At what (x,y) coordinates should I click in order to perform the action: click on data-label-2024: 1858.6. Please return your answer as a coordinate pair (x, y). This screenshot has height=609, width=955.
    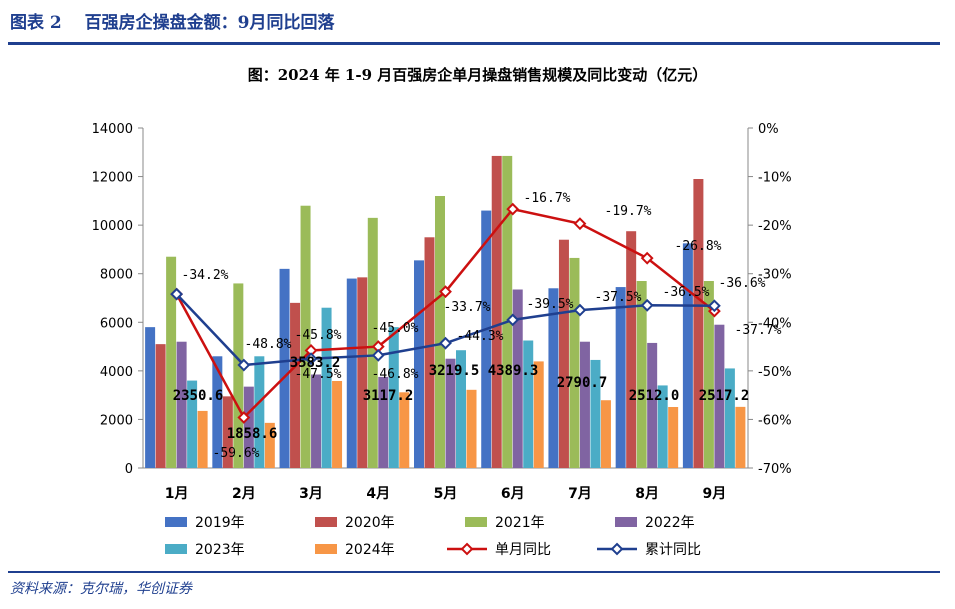
    Looking at the image, I should click on (252, 434).